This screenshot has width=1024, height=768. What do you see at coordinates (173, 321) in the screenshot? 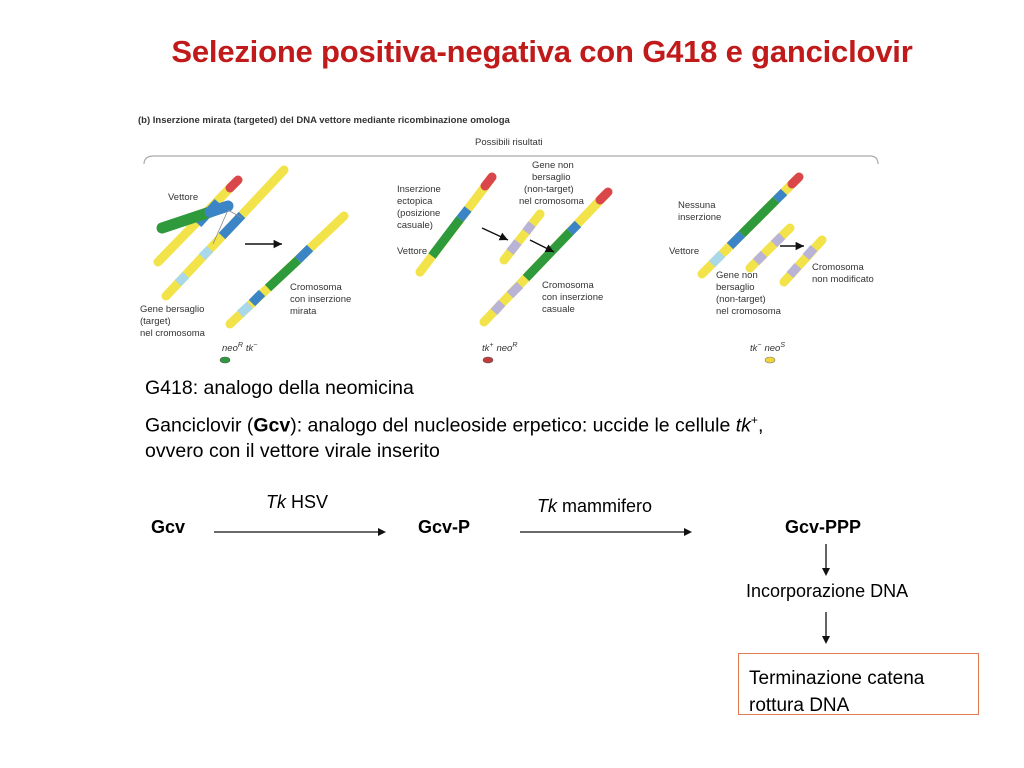
I see `panel1-target-label: Gene bersaglio (target) nel cromosoma` at bounding box center [173, 321].